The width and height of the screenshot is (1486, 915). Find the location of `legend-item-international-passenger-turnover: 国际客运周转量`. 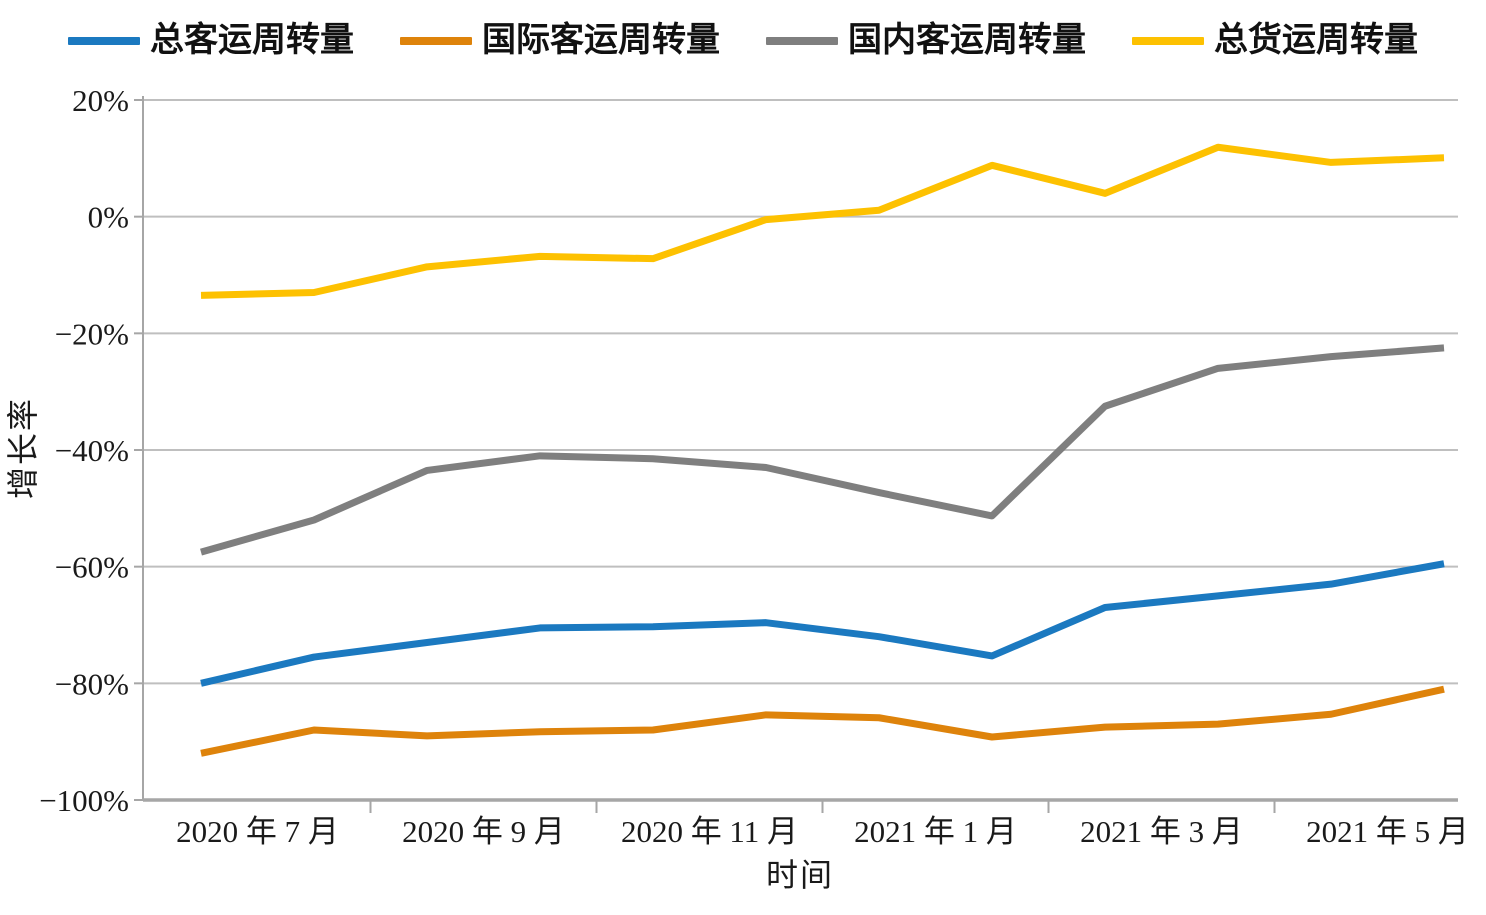

legend-item-international-passenger-turnover: 国际客运周转量 is located at coordinates (560, 41).